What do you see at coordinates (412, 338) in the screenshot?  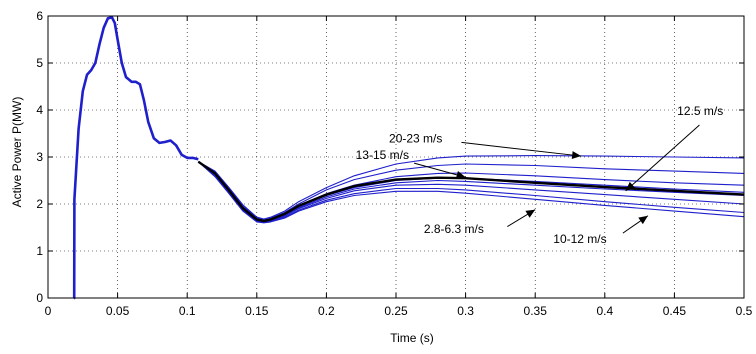 I see `x-axis-label: Time (s)` at bounding box center [412, 338].